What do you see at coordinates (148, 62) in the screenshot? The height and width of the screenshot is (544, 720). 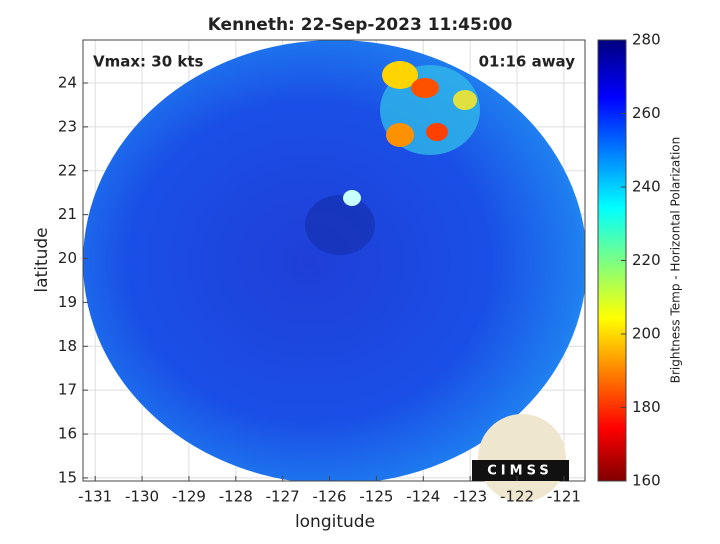 I see `annotation: Vmax: 30 kts` at bounding box center [148, 62].